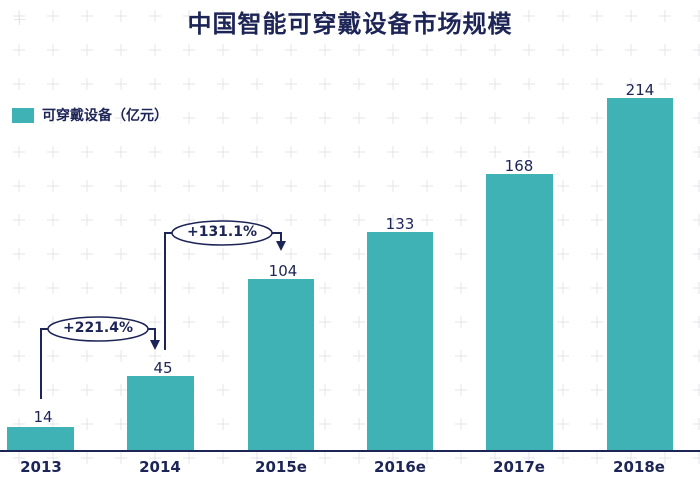  What do you see at coordinates (23, 115) in the screenshot?
I see `legend-swatch` at bounding box center [23, 115].